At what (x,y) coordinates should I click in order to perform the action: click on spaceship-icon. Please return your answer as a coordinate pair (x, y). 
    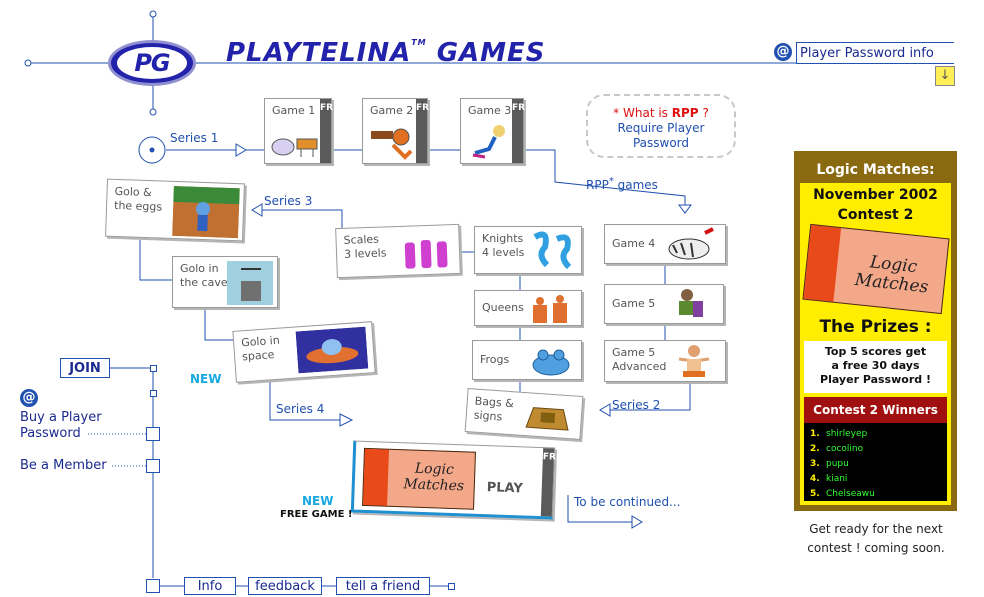
    Looking at the image, I should click on (332, 350).